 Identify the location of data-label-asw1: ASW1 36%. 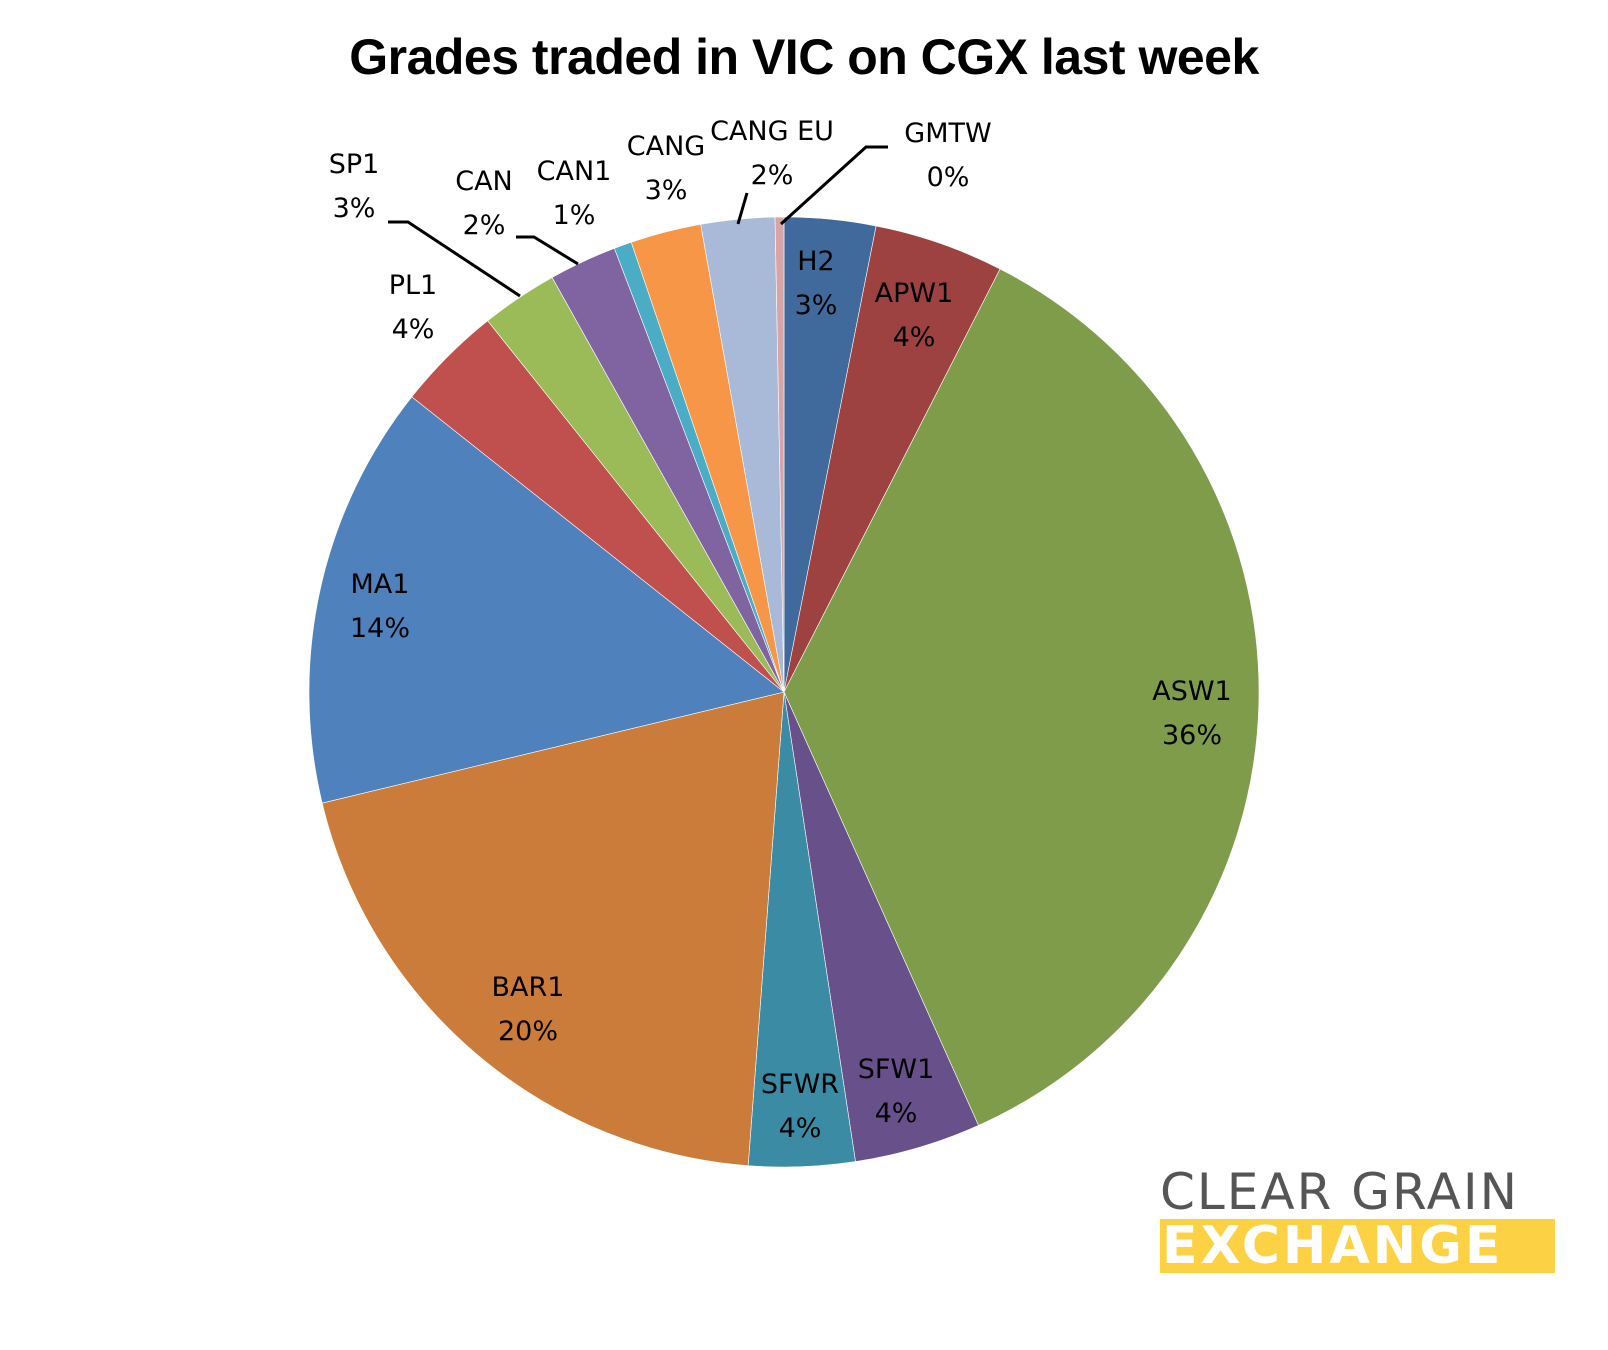
(1191, 713).